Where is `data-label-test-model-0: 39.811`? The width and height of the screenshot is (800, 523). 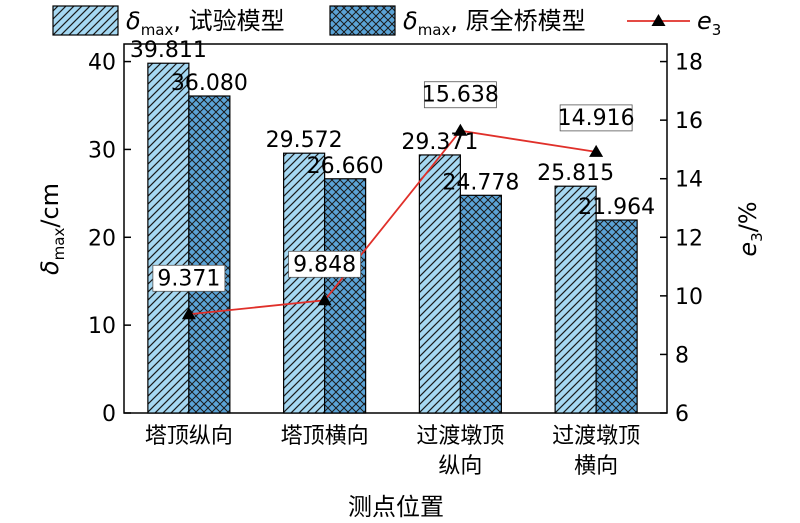
data-label-test-model-0: 39.811 is located at coordinates (168, 50).